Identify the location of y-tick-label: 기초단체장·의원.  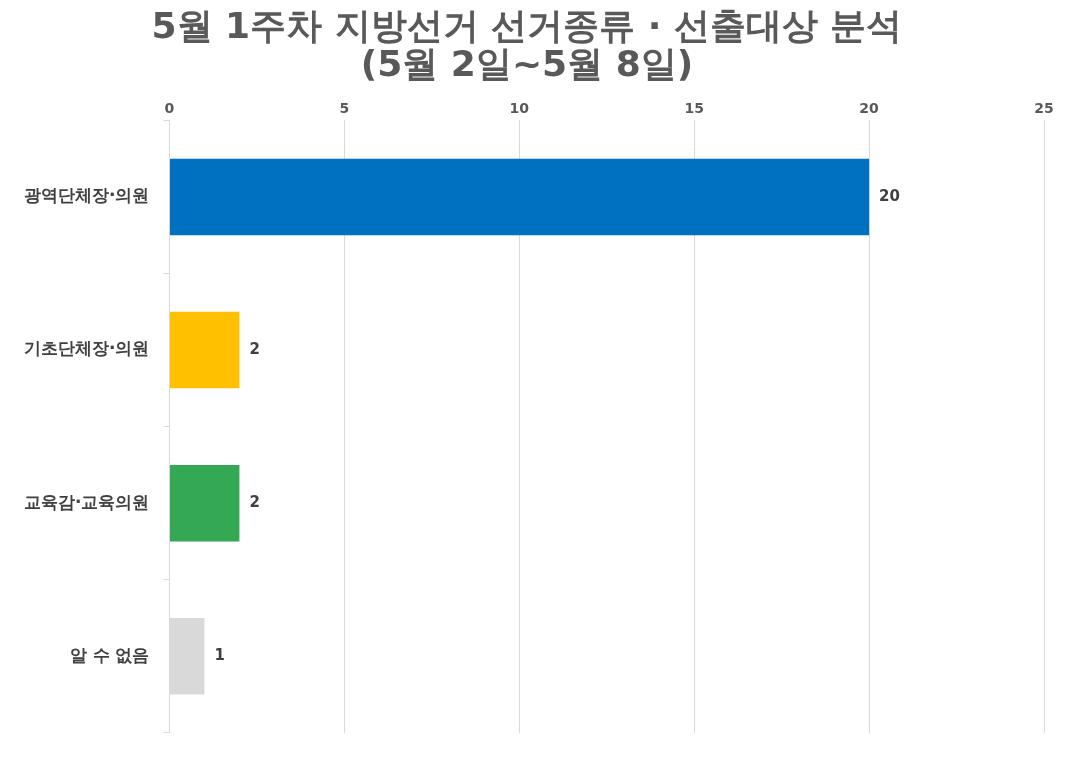
(86, 348).